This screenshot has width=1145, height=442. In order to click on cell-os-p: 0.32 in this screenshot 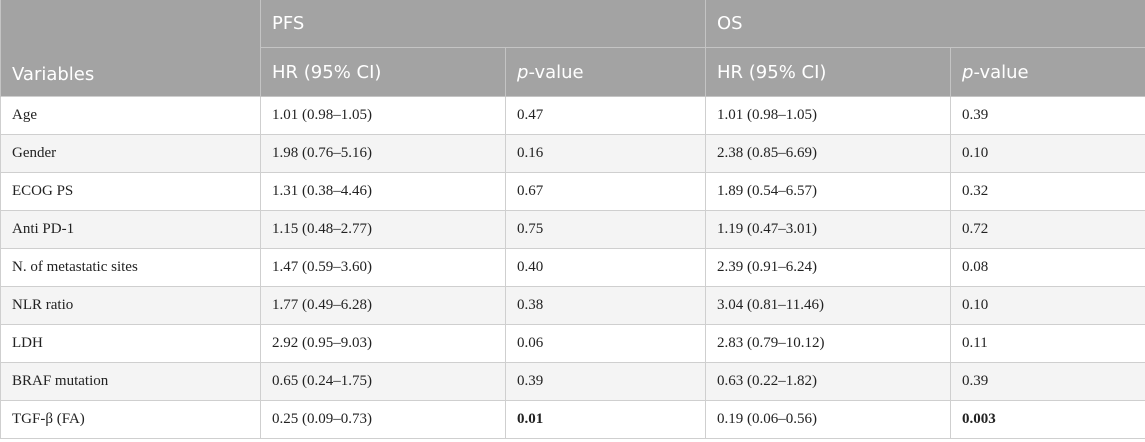, I will do `click(1047, 191)`.